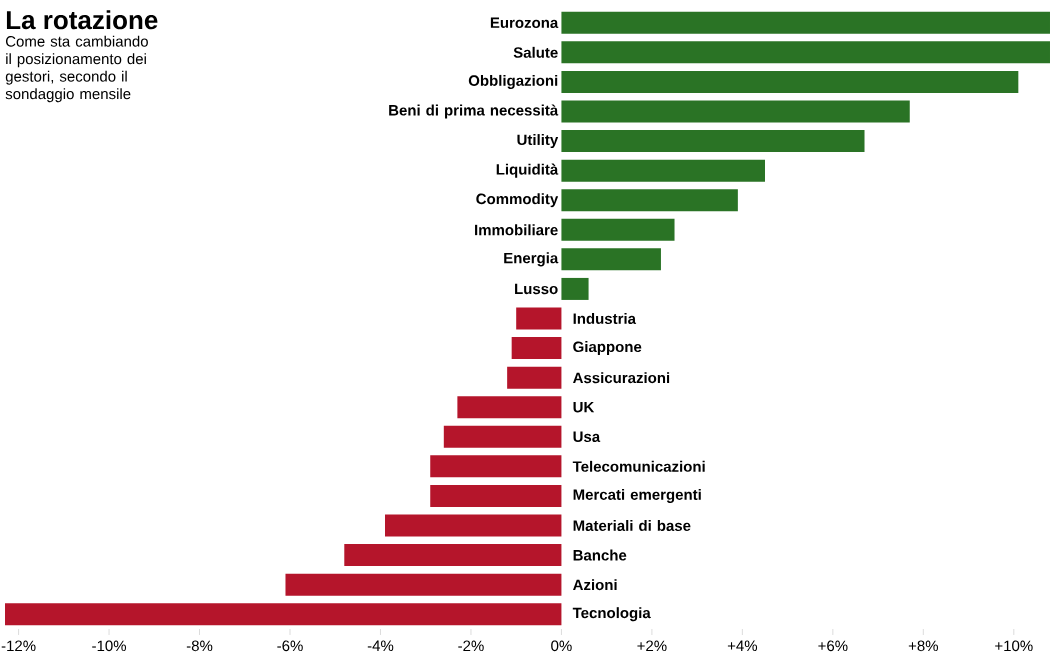  Describe the element at coordinates (82, 20) in the screenshot. I see `chart-title: La rotazione` at that location.